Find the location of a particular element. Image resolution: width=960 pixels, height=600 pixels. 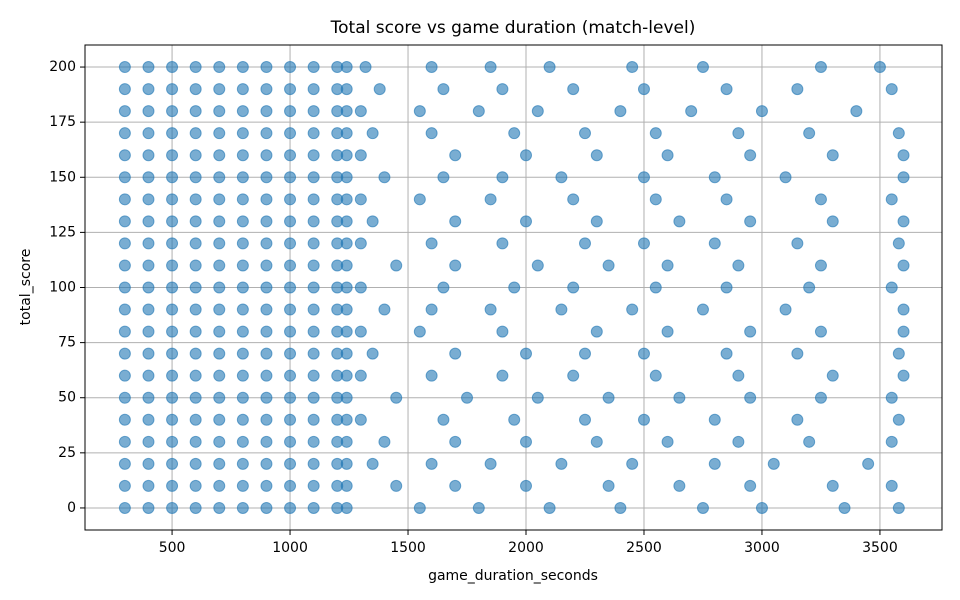

y-tick-label: 100 is located at coordinates (62, 288).